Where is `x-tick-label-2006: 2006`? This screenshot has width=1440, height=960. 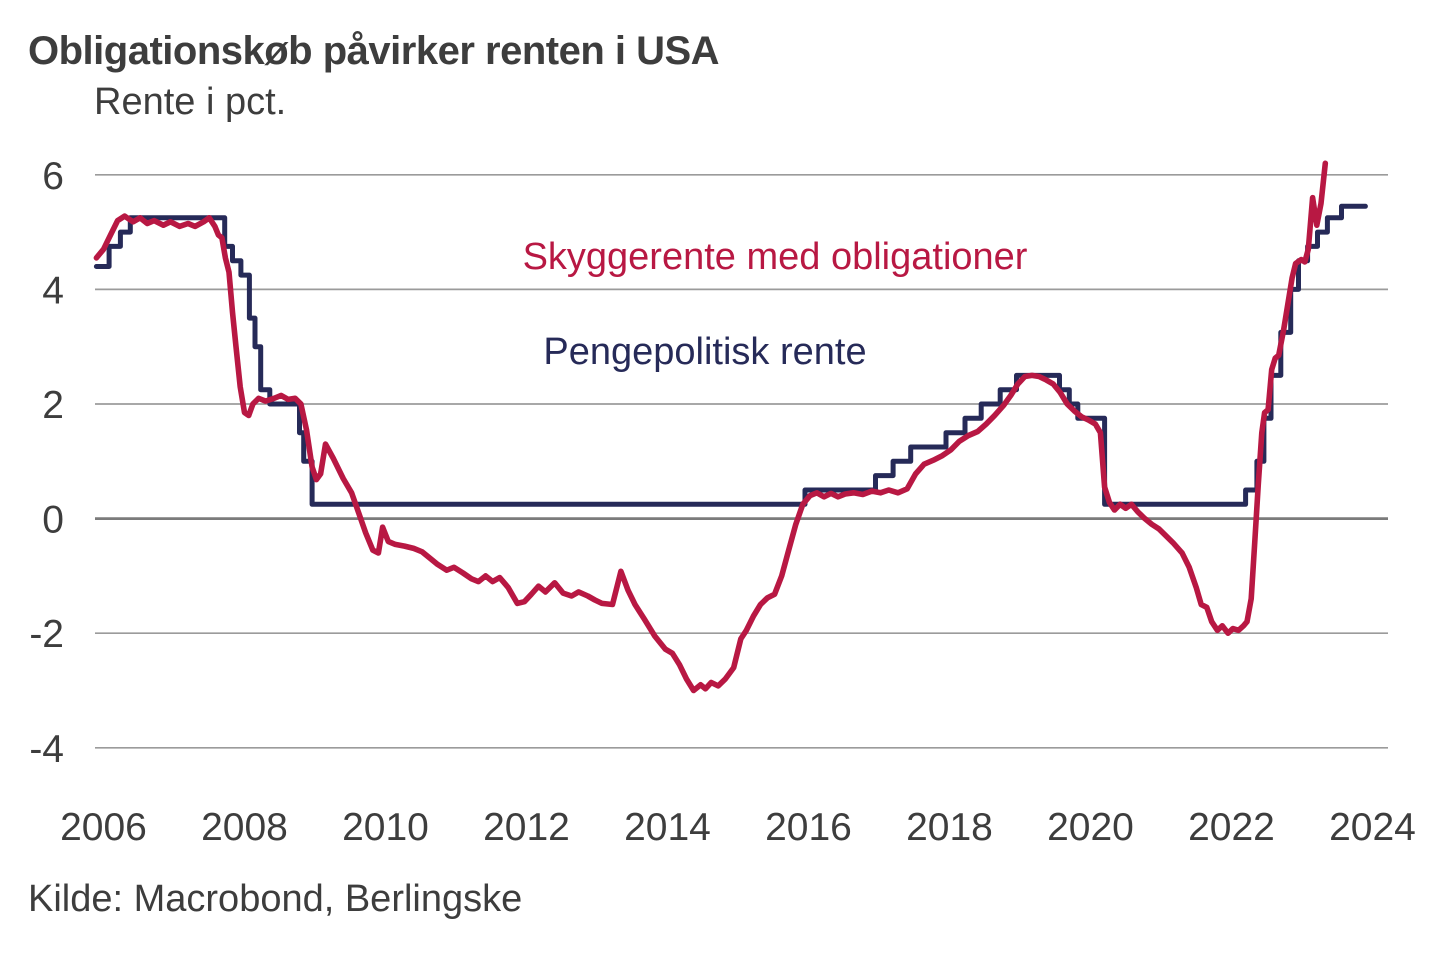
x-tick-label-2006: 2006 is located at coordinates (103, 827).